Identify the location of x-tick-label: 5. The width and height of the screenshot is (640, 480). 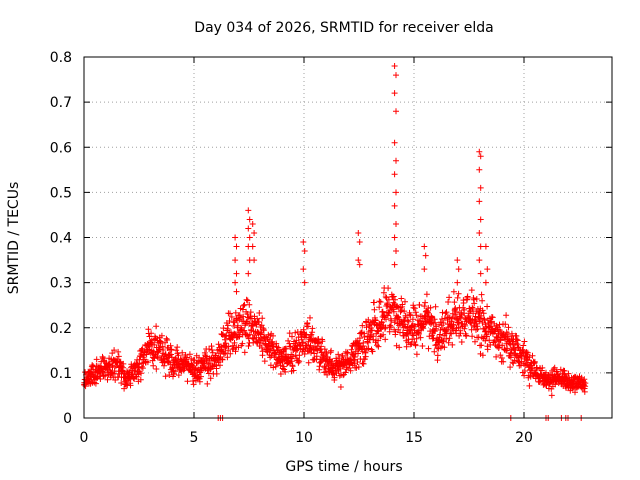
(194, 438).